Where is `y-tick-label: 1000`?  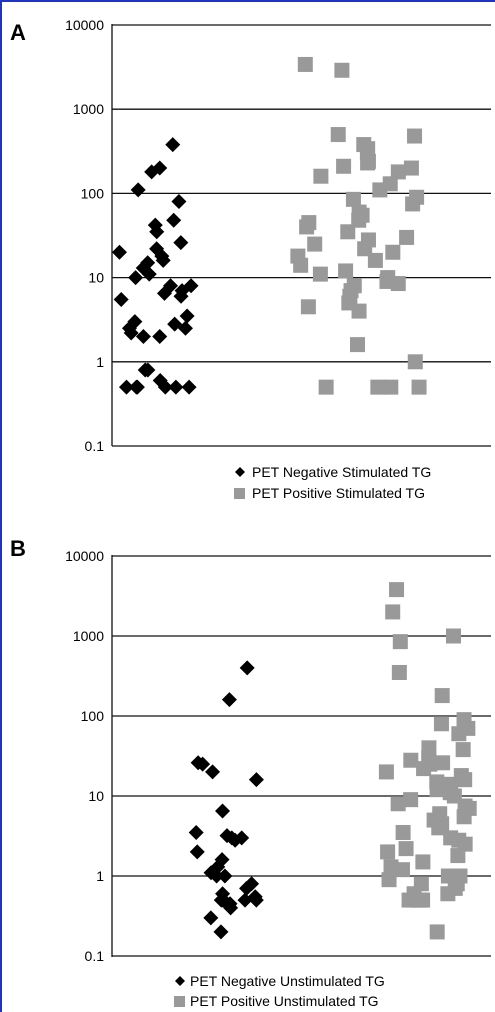
y-tick-label: 1000 is located at coordinates (88, 636).